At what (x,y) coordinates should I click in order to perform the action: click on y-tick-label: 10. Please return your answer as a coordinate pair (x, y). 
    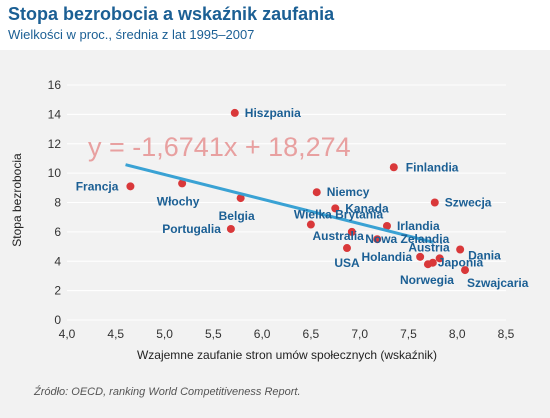
    Looking at the image, I should click on (55, 173).